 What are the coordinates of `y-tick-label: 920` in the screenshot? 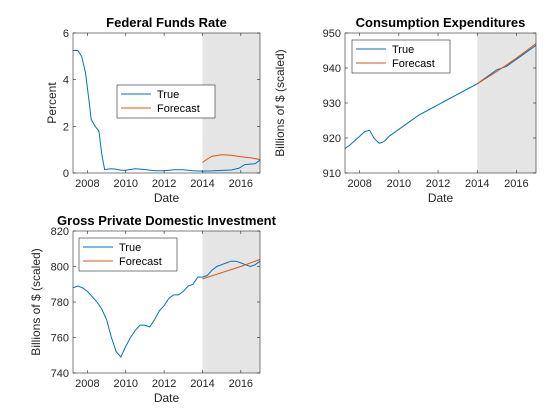 It's located at (332, 139).